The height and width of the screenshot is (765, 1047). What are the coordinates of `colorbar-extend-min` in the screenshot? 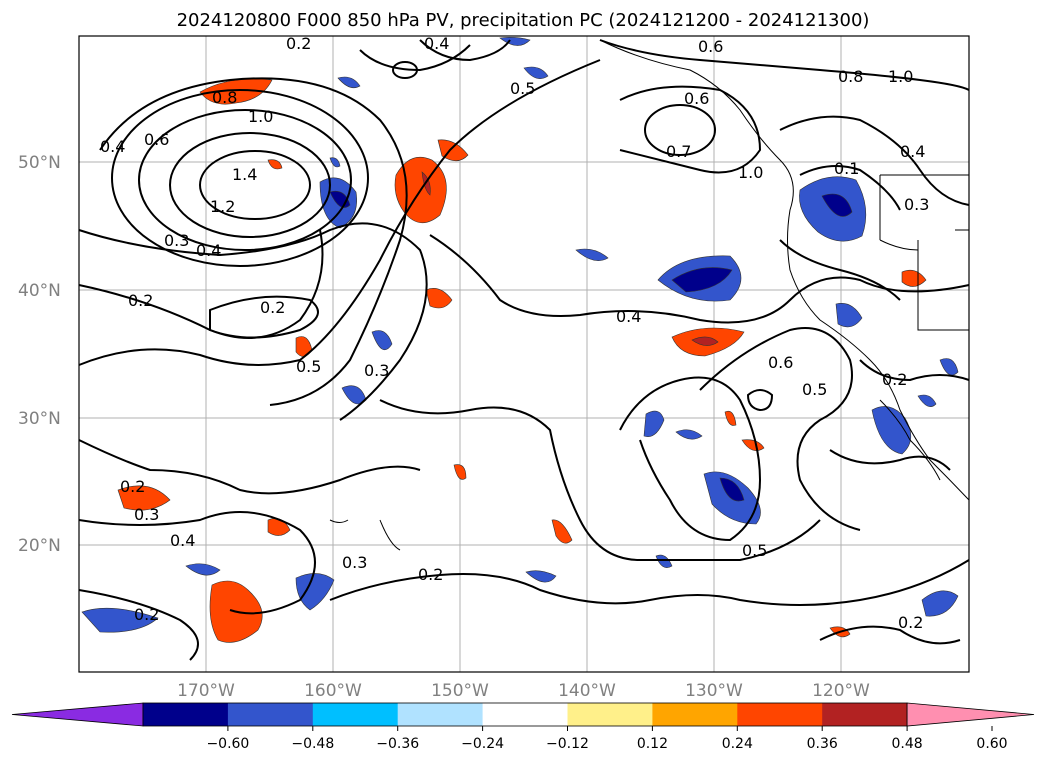 It's located at (77, 714).